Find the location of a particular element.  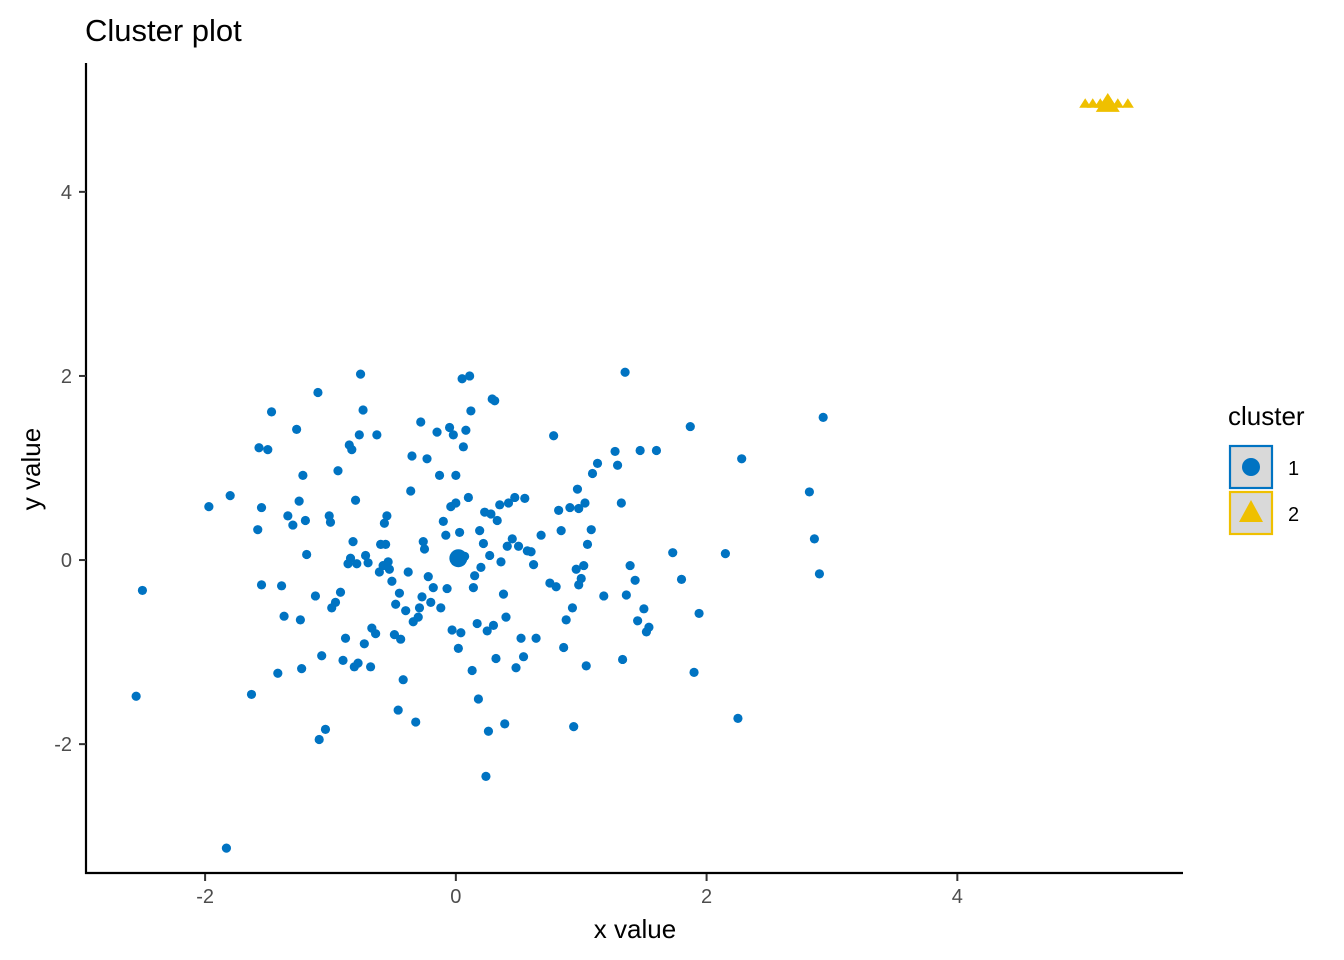

legend-item-1: 1 is located at coordinates (1263, 467).